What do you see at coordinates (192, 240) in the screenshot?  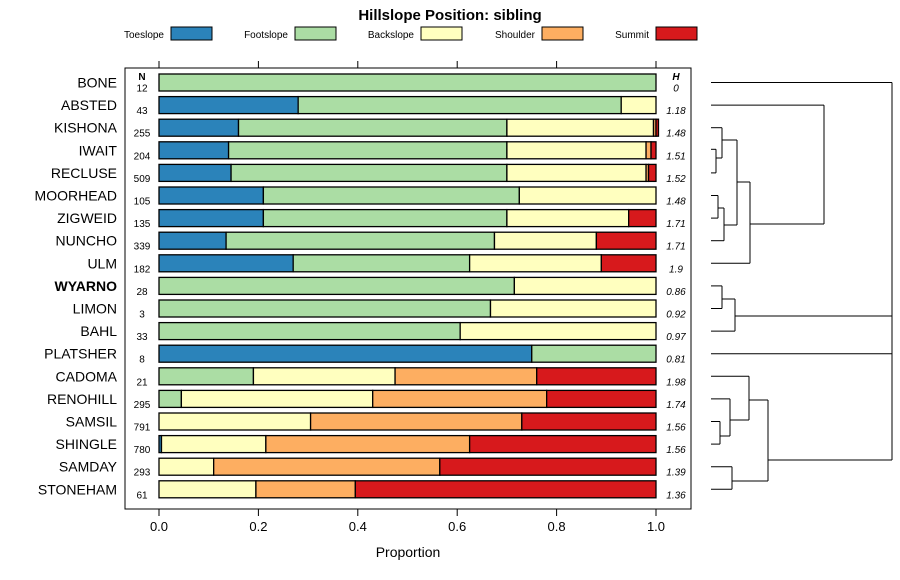 I see `bar-nuncho-toeslope` at bounding box center [192, 240].